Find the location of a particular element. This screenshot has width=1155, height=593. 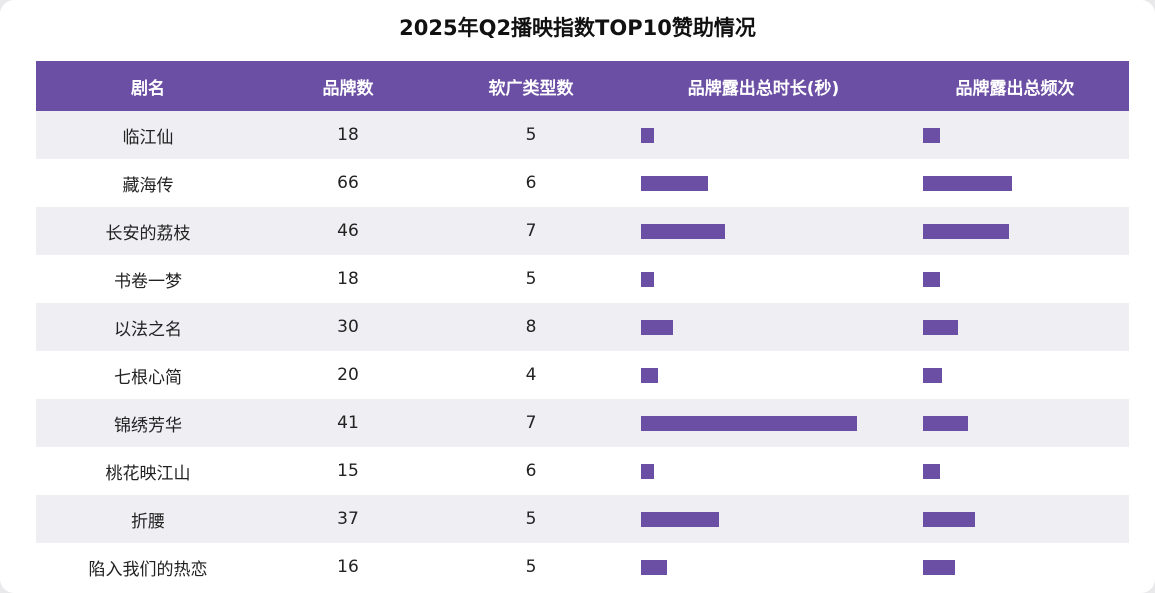

cell-show-name: 七根心简 is located at coordinates (148, 375).